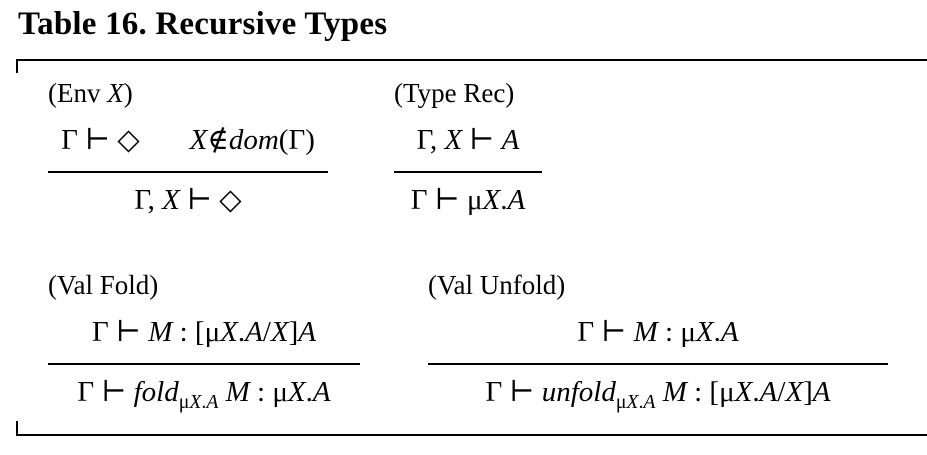 The height and width of the screenshot is (455, 927). I want to click on top-rule-line, so click(471, 60).